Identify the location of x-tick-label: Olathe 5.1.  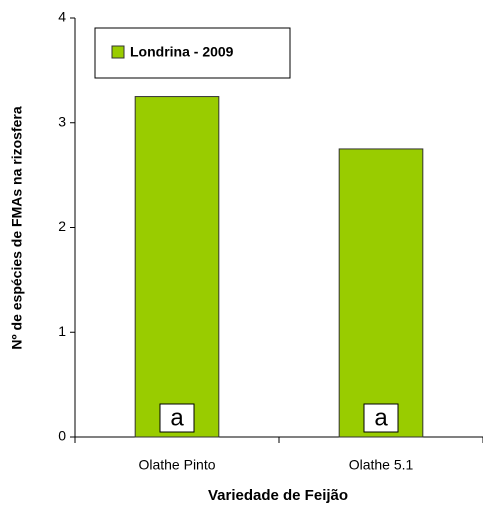
(381, 465).